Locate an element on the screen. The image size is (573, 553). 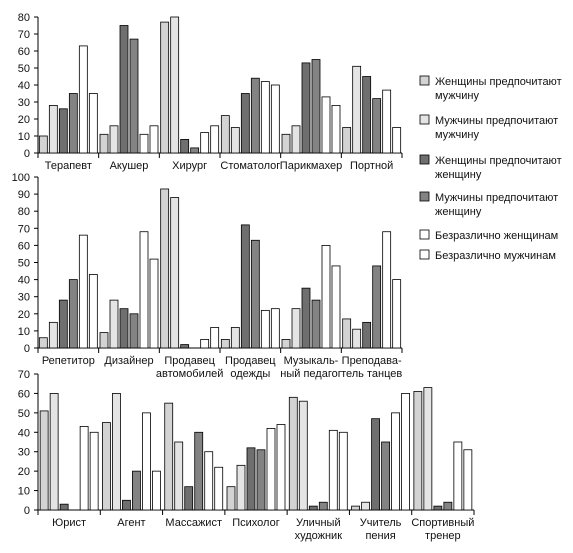
x-category-label: Музыкаль- is located at coordinates (311, 361).